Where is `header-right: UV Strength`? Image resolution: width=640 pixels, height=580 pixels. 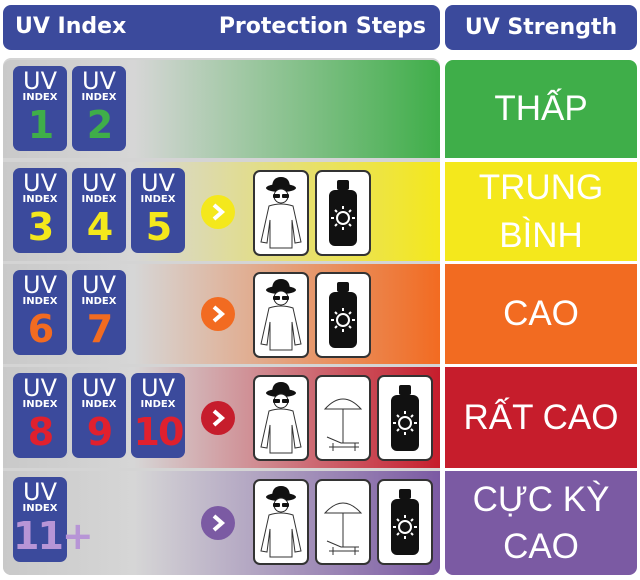 header-right: UV Strength is located at coordinates (541, 27).